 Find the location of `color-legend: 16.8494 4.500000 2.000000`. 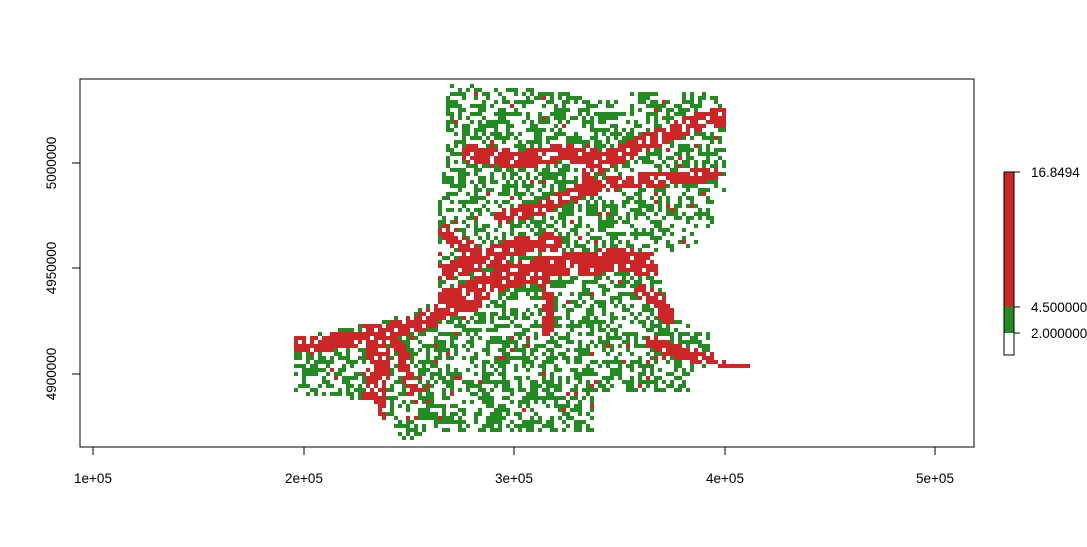

color-legend: 16.8494 4.500000 2.000000 is located at coordinates (1045, 260).